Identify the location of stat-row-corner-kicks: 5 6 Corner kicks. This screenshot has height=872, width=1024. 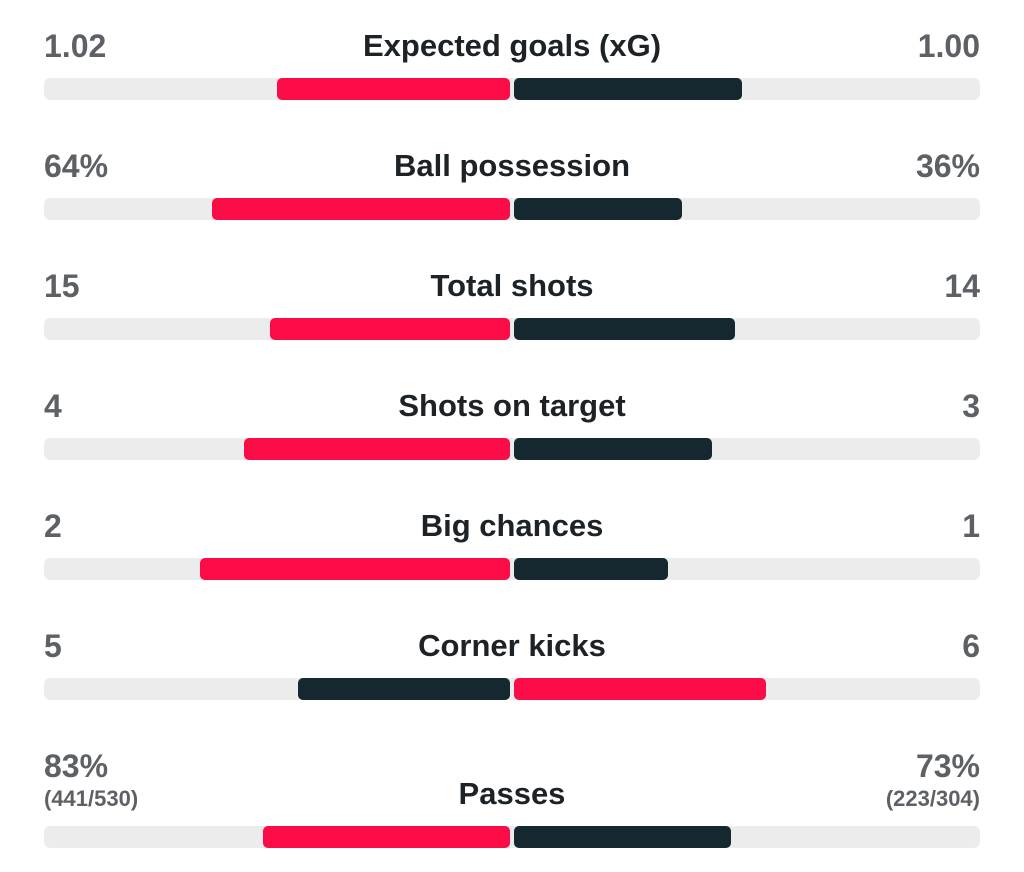
(512, 664).